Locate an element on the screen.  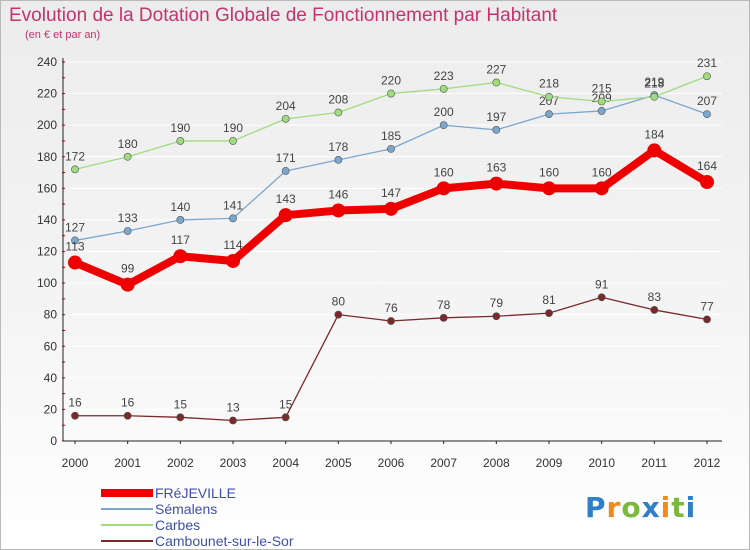
data-label: 79 is located at coordinates (497, 303).